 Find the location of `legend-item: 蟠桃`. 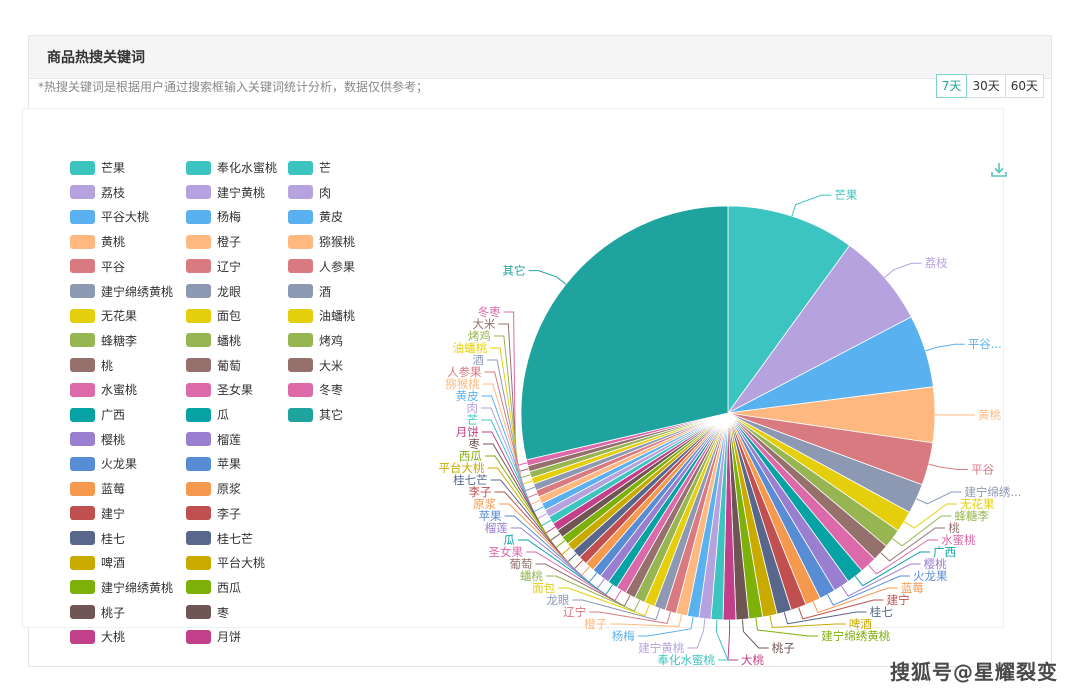

legend-item: 蟠桃 is located at coordinates (213, 340).